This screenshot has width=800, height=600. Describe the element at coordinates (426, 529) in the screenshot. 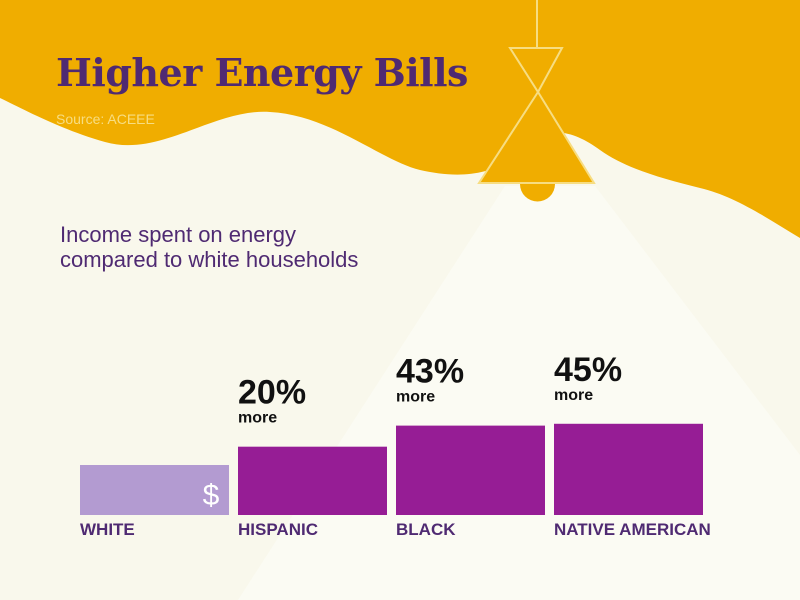

I see `category-label: BLACK` at that location.